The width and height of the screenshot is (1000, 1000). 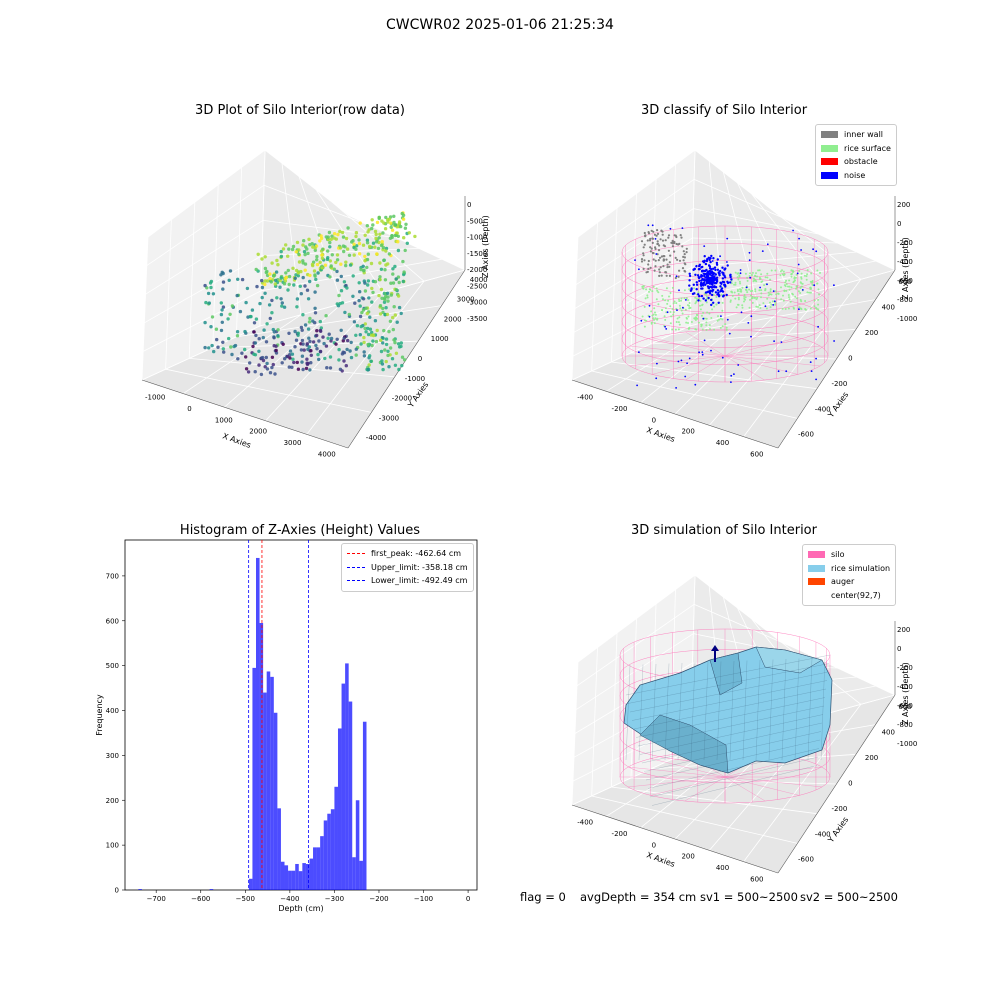 What do you see at coordinates (308, 896) in the screenshot?
I see `histogram-x-ticks: −700 −600 −500 −400 −300 −200 −100 0` at bounding box center [308, 896].